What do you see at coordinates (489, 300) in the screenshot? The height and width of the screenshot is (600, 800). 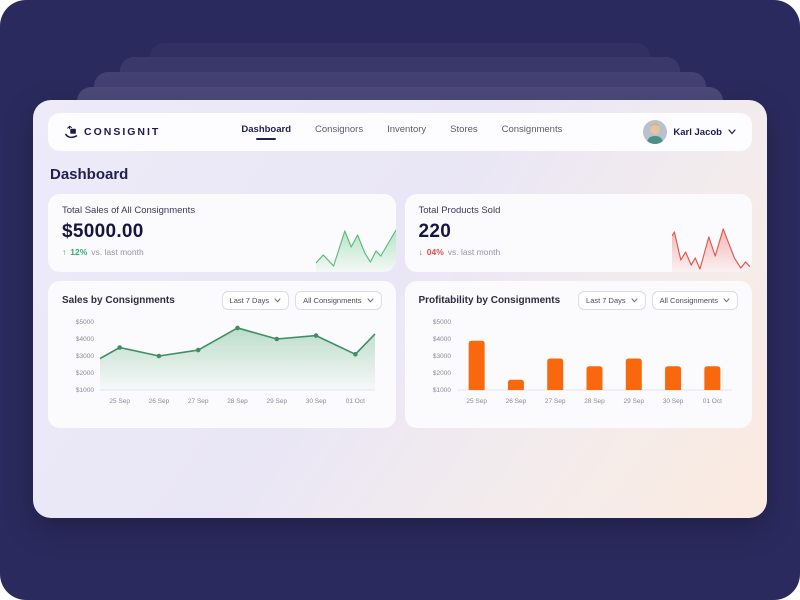 I see `chart-title: Profitability by Consignments` at bounding box center [489, 300].